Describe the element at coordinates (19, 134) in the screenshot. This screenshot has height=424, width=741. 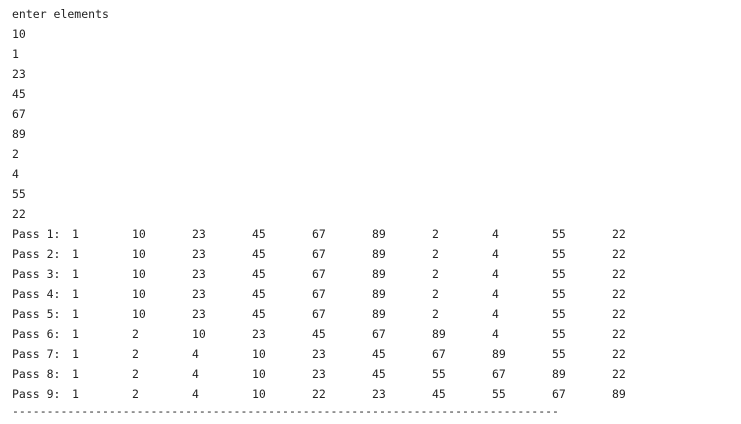
I see `input-value: 89` at that location.